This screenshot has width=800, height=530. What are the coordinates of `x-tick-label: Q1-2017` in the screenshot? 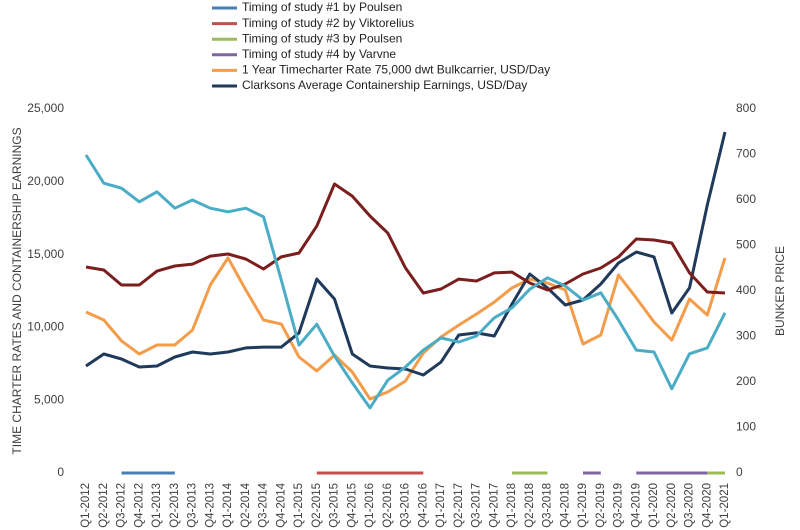 It's located at (441, 505).